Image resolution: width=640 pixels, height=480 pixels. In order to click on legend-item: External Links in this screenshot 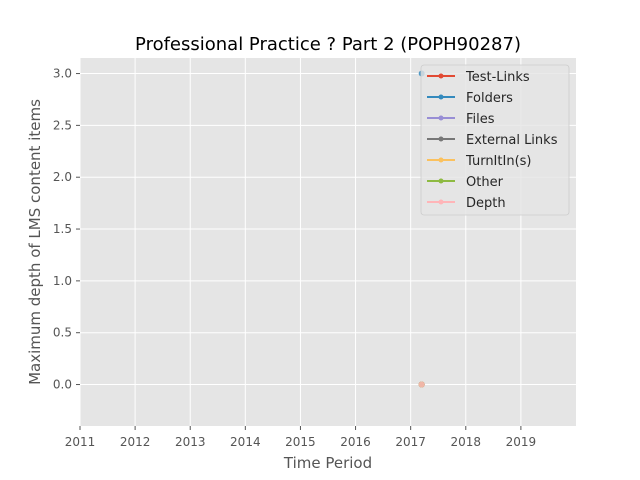, I will do `click(492, 140)`.